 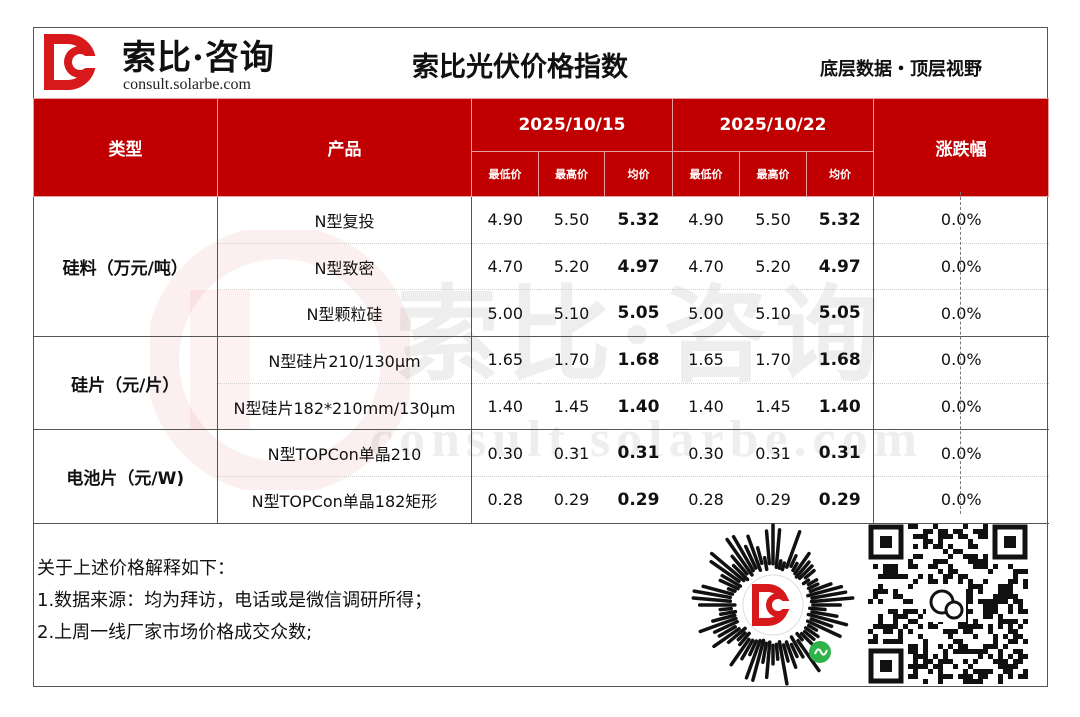 I want to click on report-title: 索比光伏价格指数, so click(x=520, y=67).